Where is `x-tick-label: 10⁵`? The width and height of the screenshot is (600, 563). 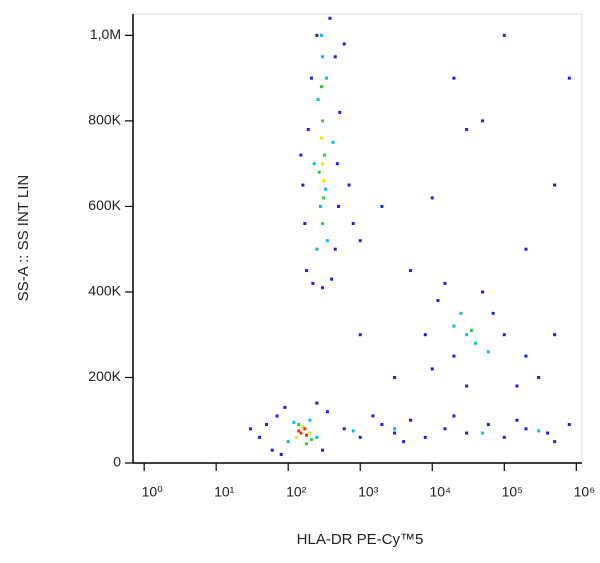 x-tick-label: 10⁵ is located at coordinates (512, 492).